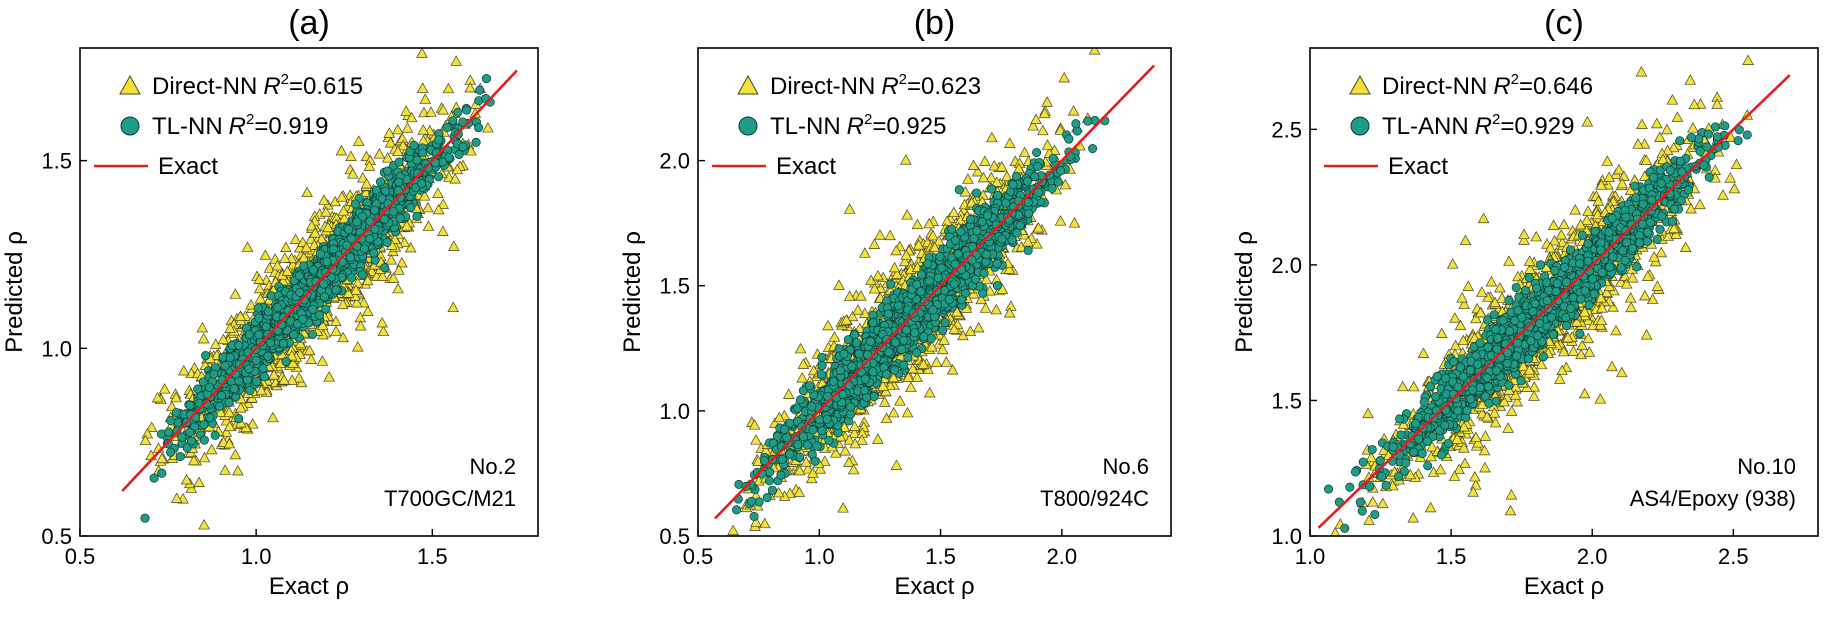 The image size is (1835, 632). Describe the element at coordinates (309, 586) in the screenshot. I see `x-axis-label: Exact ρ` at that location.